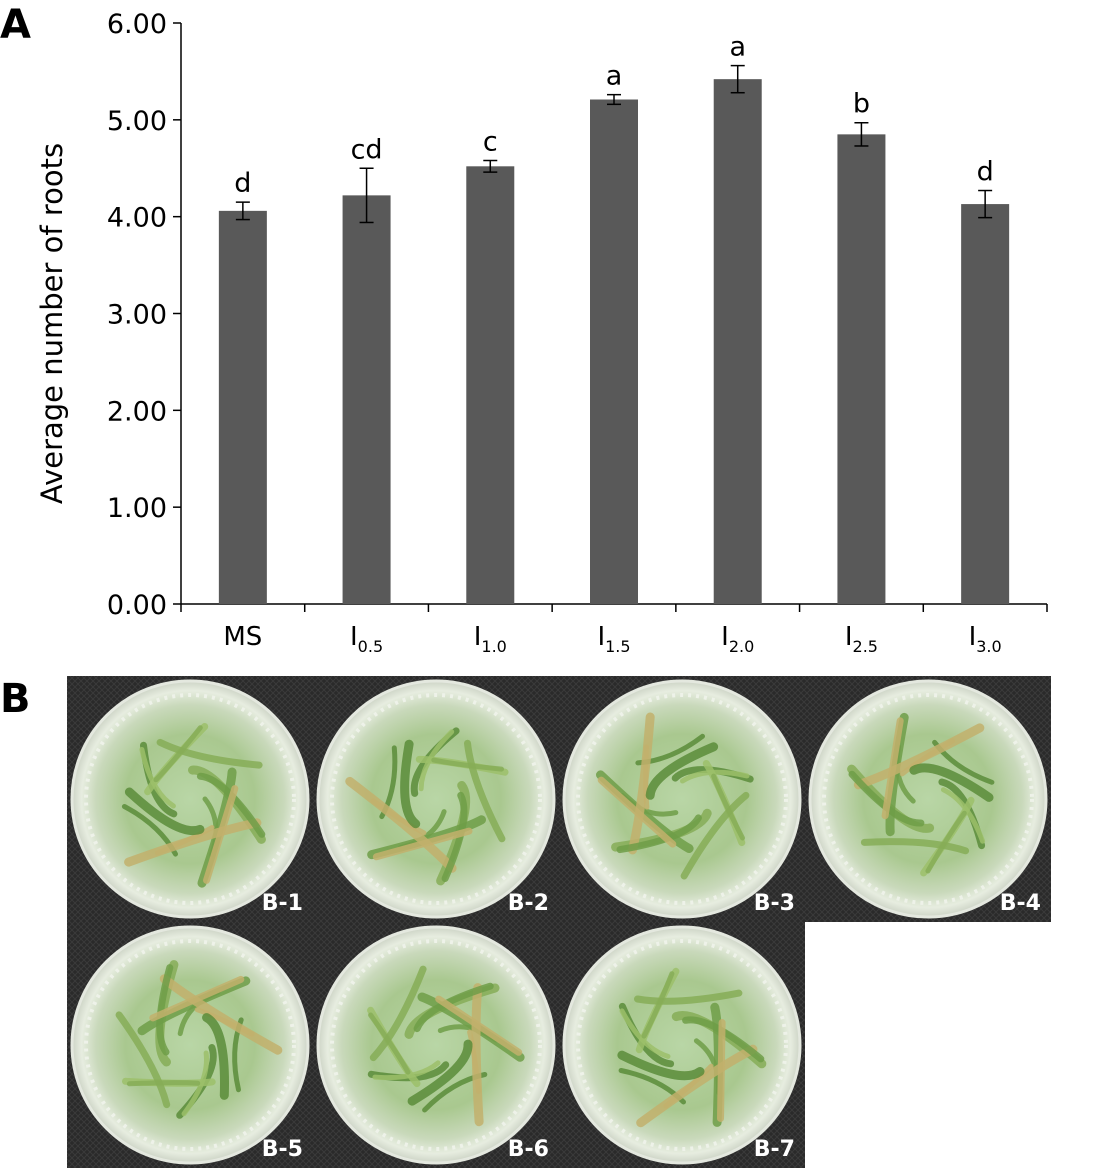 The image size is (1105, 1168). Describe the element at coordinates (282, 1149) in the screenshot. I see `photo-label: B-5` at that location.